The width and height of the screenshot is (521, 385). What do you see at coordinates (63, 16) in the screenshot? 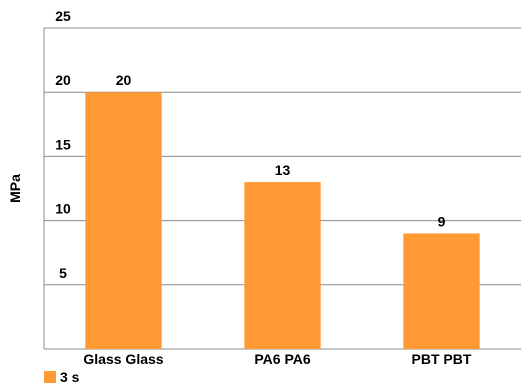
I see `y-tick-label: 25` at bounding box center [63, 16].